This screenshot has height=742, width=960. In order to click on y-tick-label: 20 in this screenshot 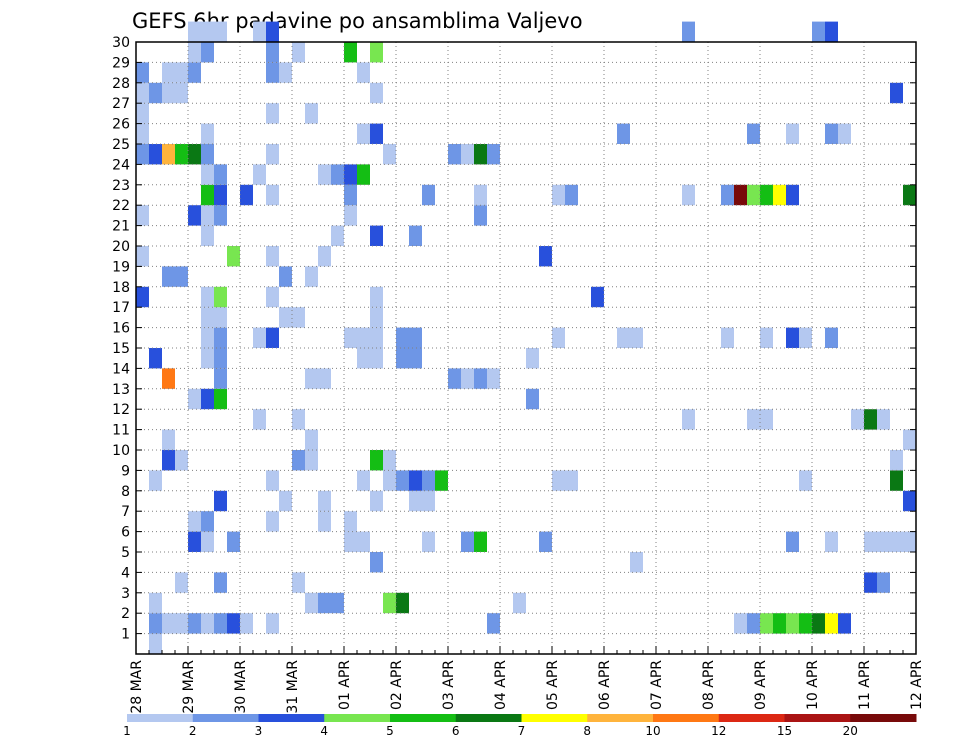, I will do `click(121, 247)`.